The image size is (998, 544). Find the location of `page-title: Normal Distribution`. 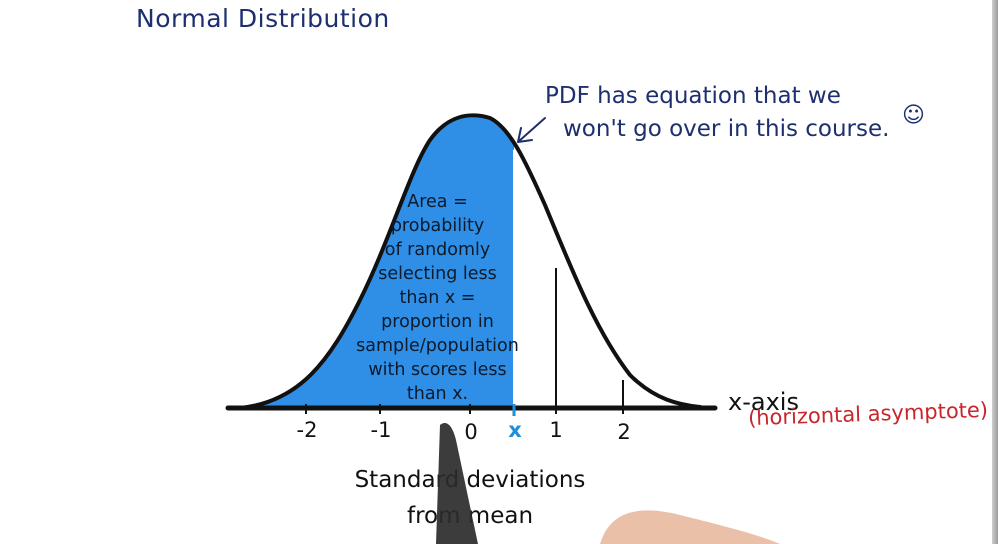

page-title: Normal Distribution is located at coordinates (263, 18).